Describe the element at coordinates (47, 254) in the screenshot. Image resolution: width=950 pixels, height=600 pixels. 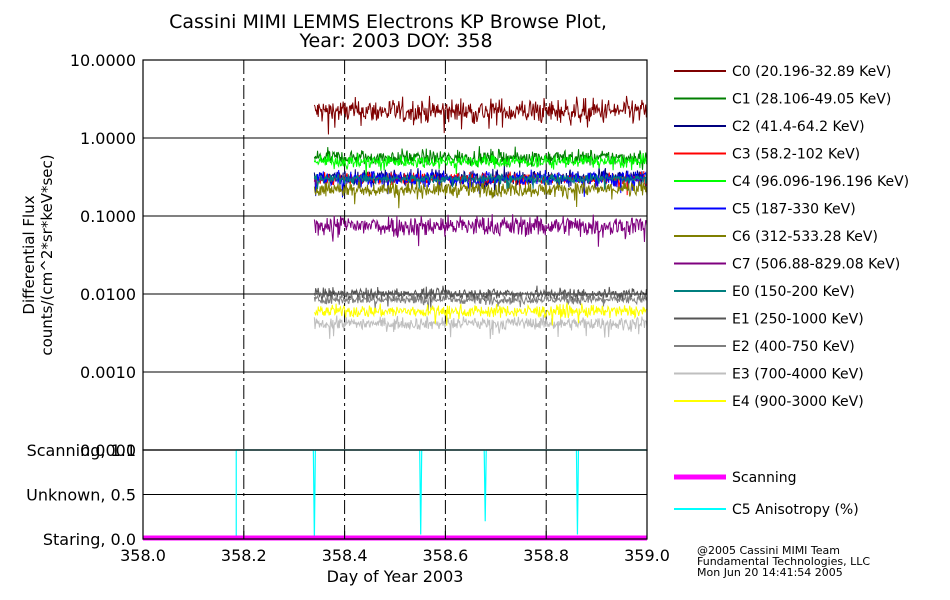
I see `y-axis-label-line2: counts/(cm^2*sr*keV*sec)` at that location.